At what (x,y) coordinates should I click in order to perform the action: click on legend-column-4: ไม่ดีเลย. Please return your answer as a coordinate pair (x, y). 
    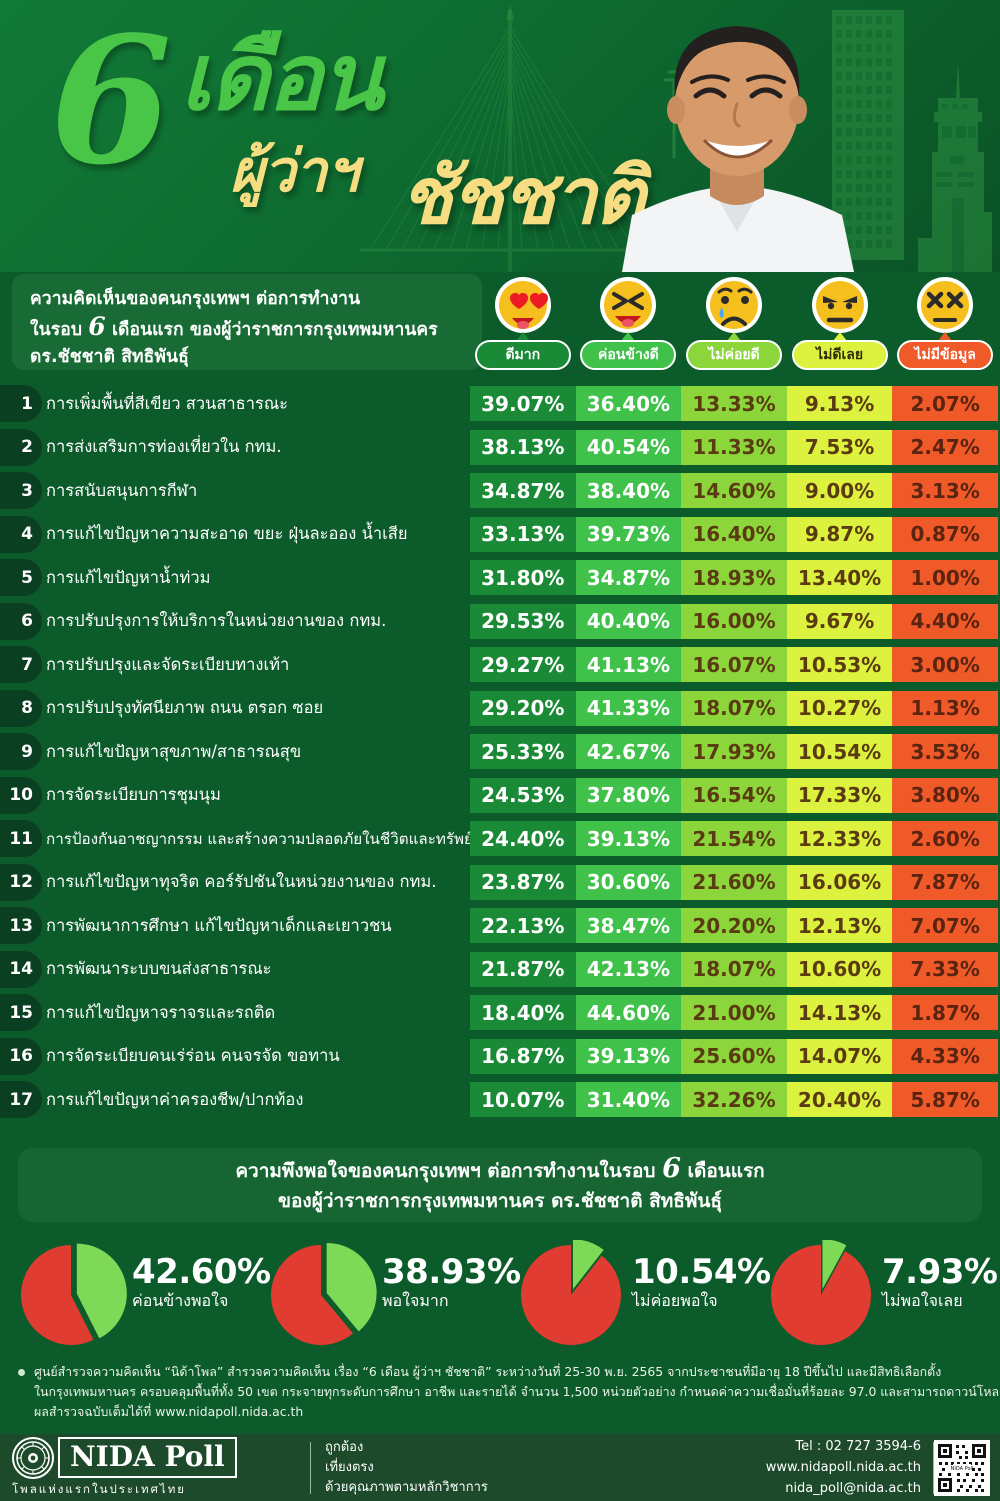
    Looking at the image, I should click on (840, 323).